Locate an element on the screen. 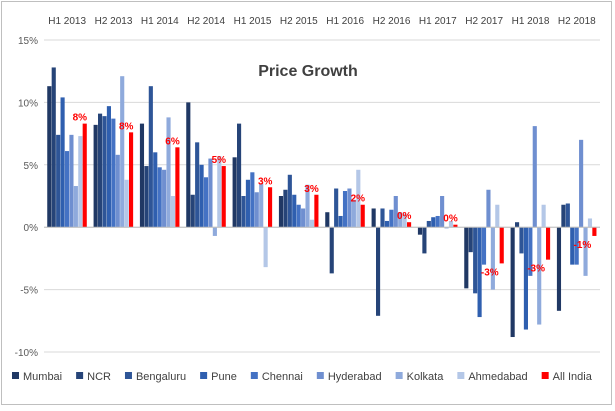 The height and width of the screenshot is (411, 615). data-label: 2% is located at coordinates (358, 199).